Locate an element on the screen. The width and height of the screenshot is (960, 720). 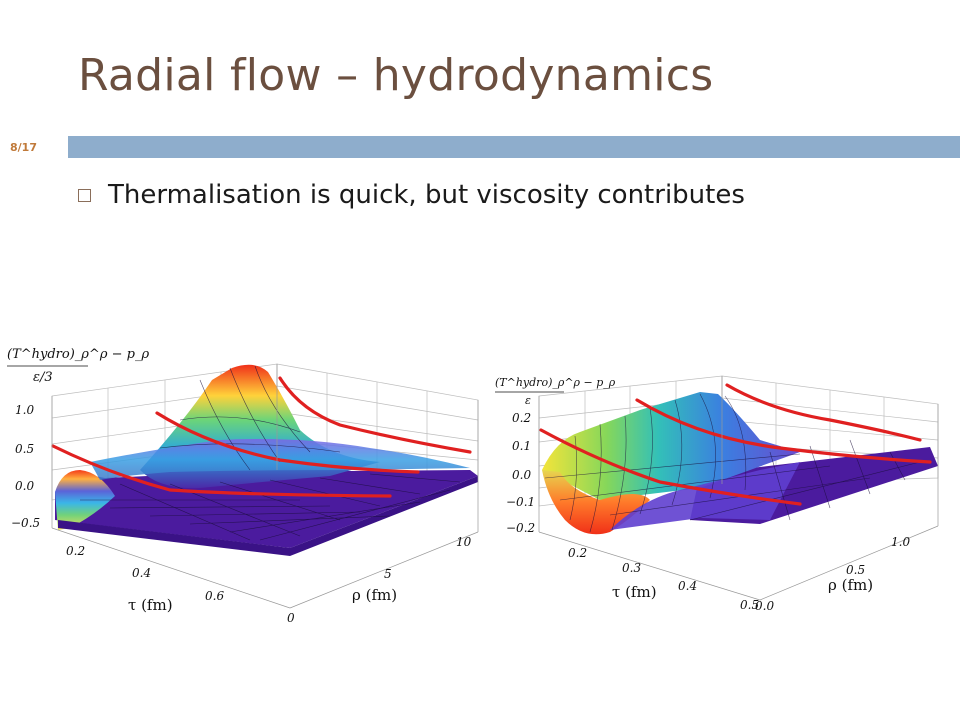
right-z-axis: 0.2 0.1 0.0 −0.1 −0.2 is located at coordinates (520, 473).